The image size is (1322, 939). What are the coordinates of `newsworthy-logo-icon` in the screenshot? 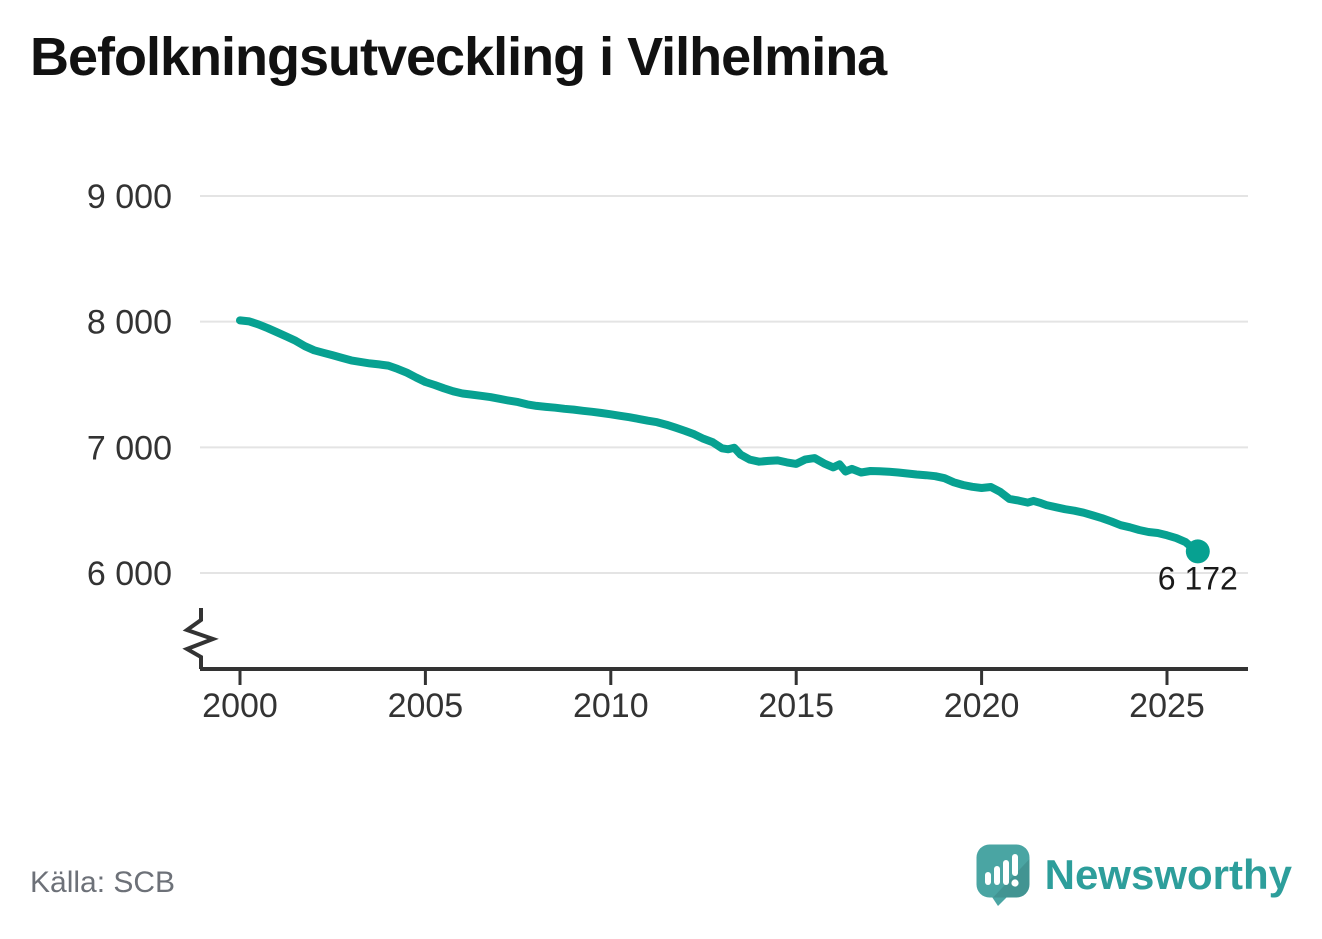 It's located at (1003, 875).